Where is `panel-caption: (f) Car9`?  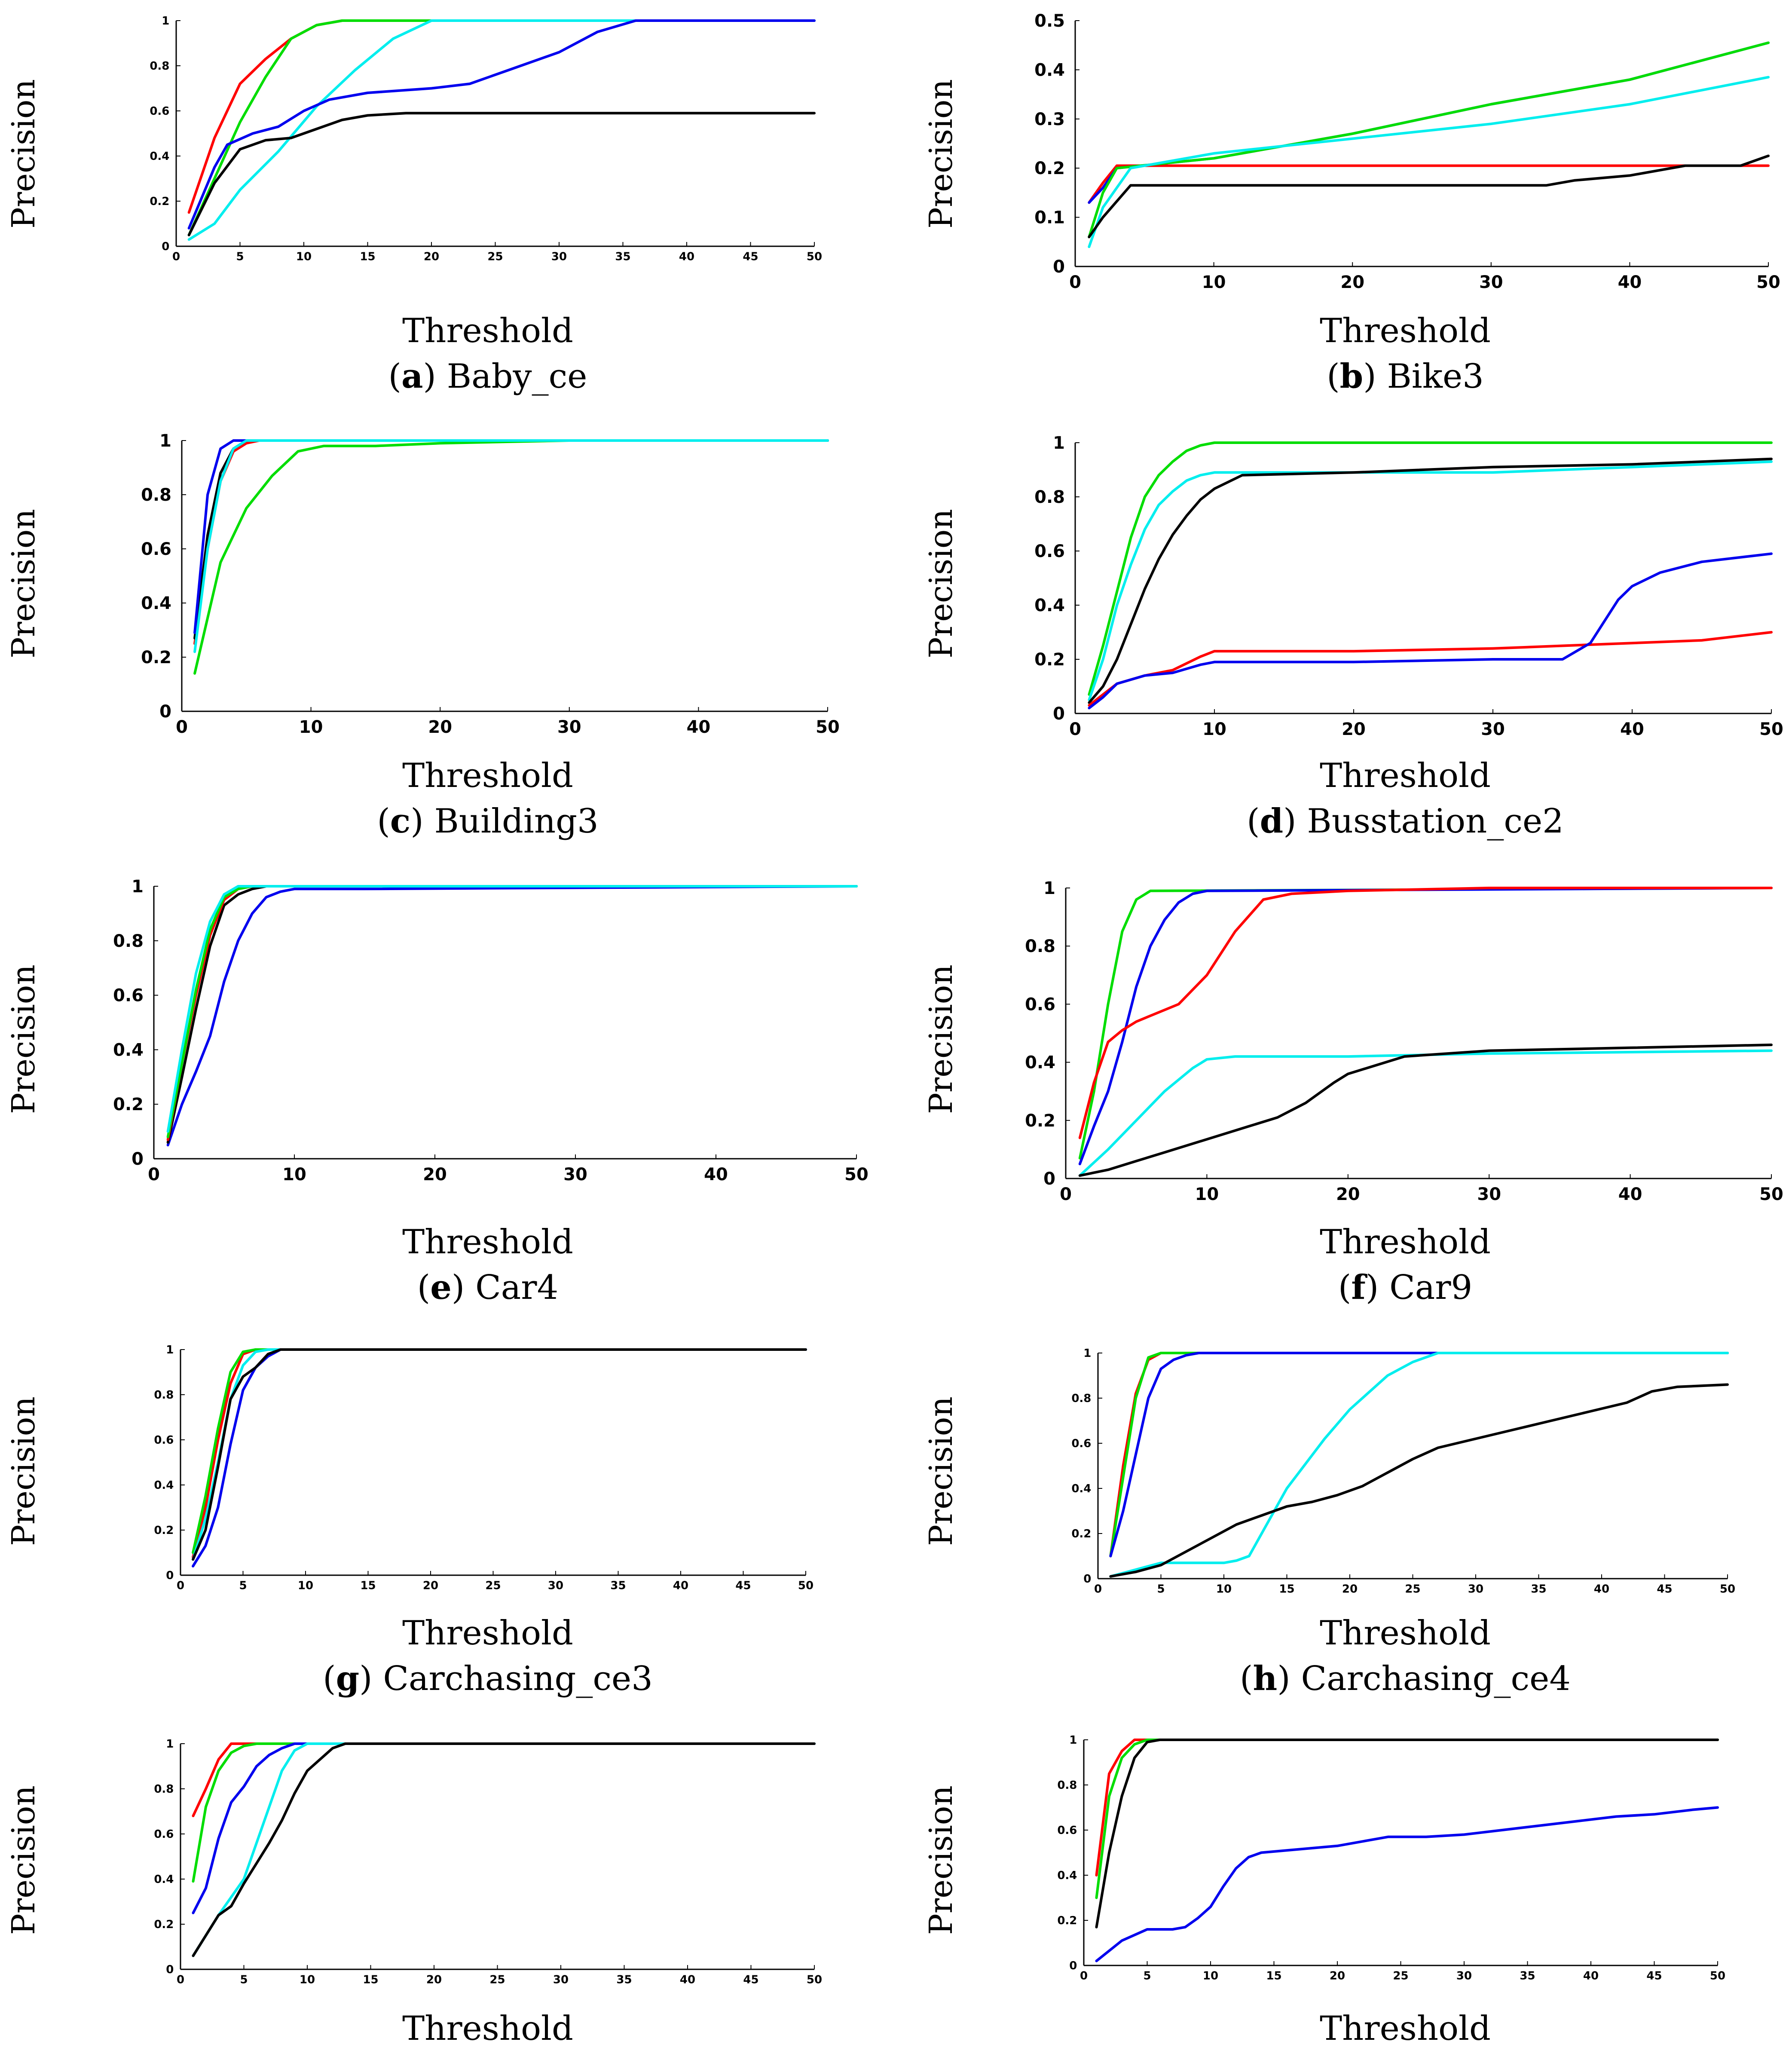 panel-caption: (f) Car9 is located at coordinates (1405, 1287).